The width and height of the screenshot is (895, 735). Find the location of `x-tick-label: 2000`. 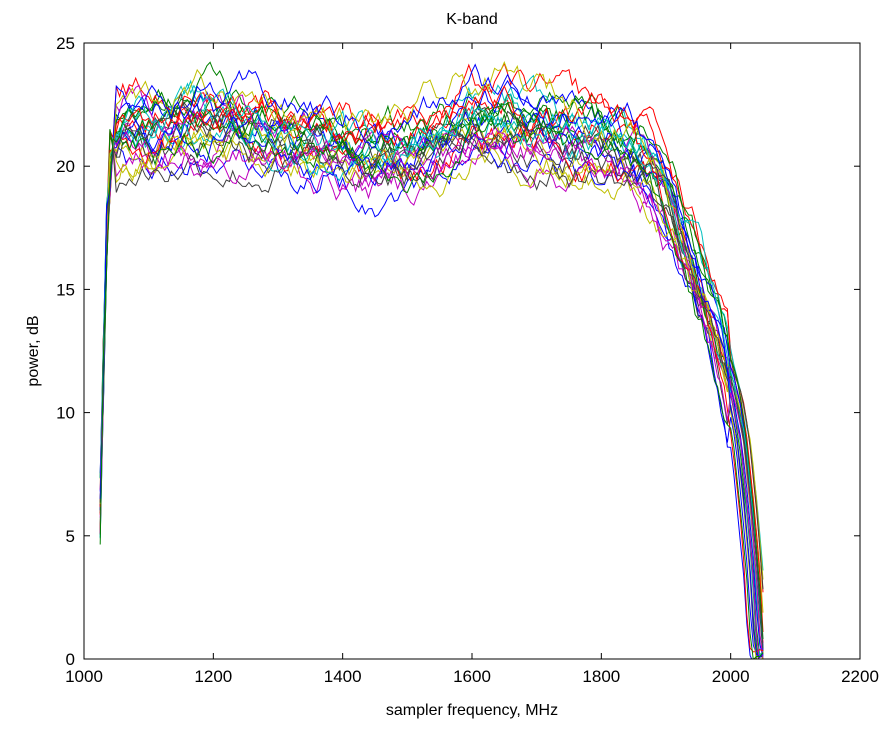

x-tick-label: 2000 is located at coordinates (731, 676).